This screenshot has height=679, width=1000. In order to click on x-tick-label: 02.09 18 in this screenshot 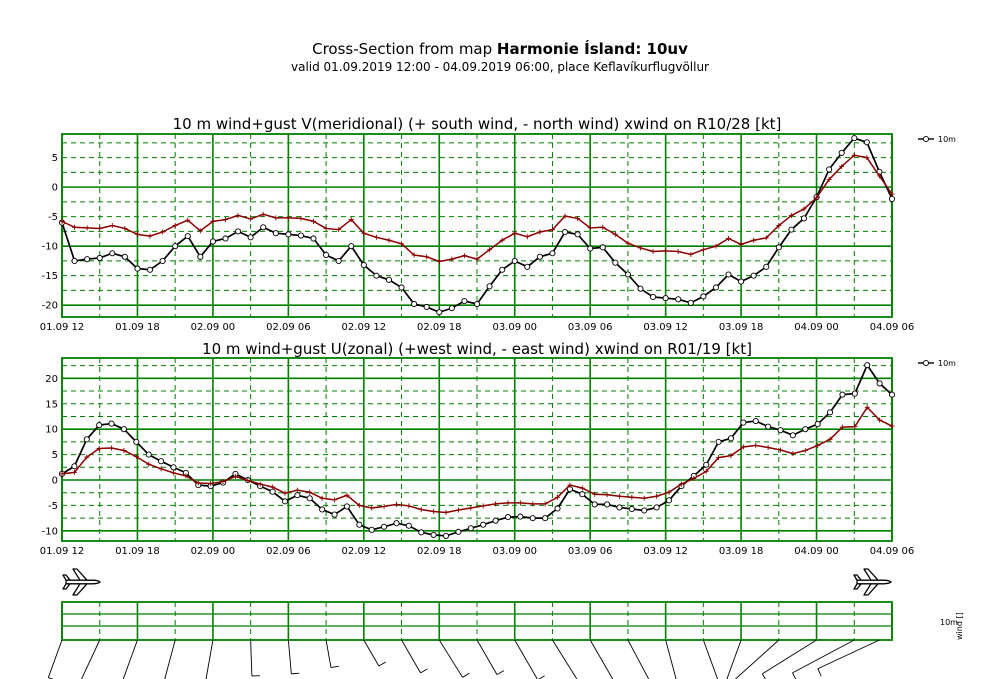, I will do `click(439, 327)`.